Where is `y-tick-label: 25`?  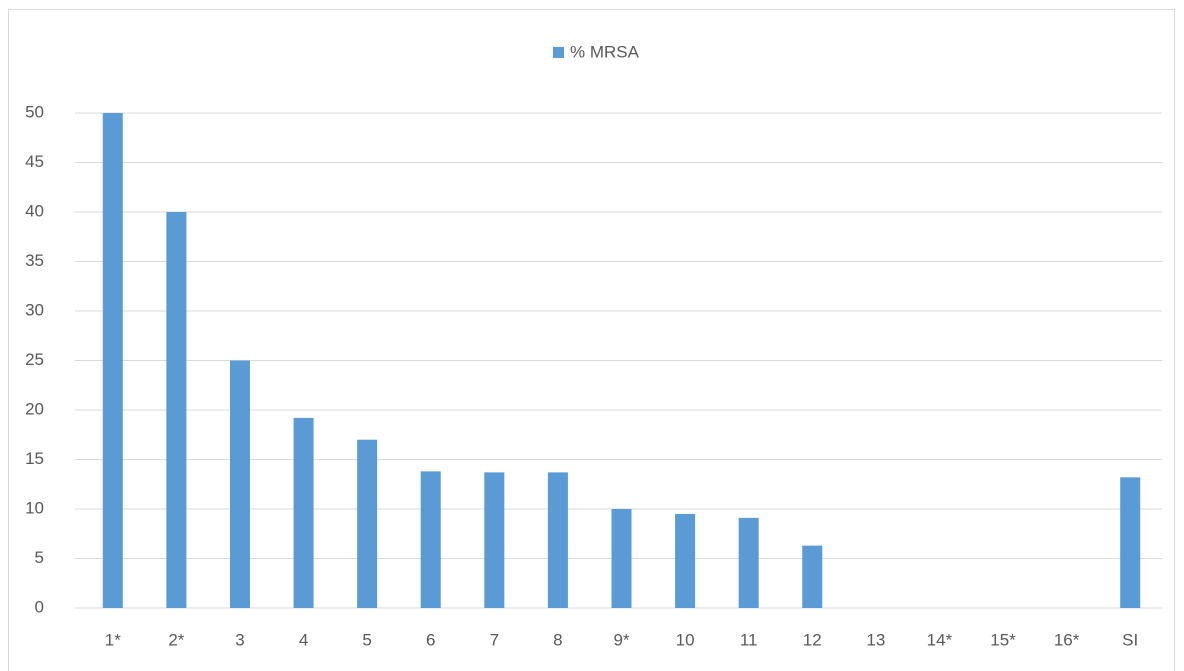
y-tick-label: 25 is located at coordinates (34, 359).